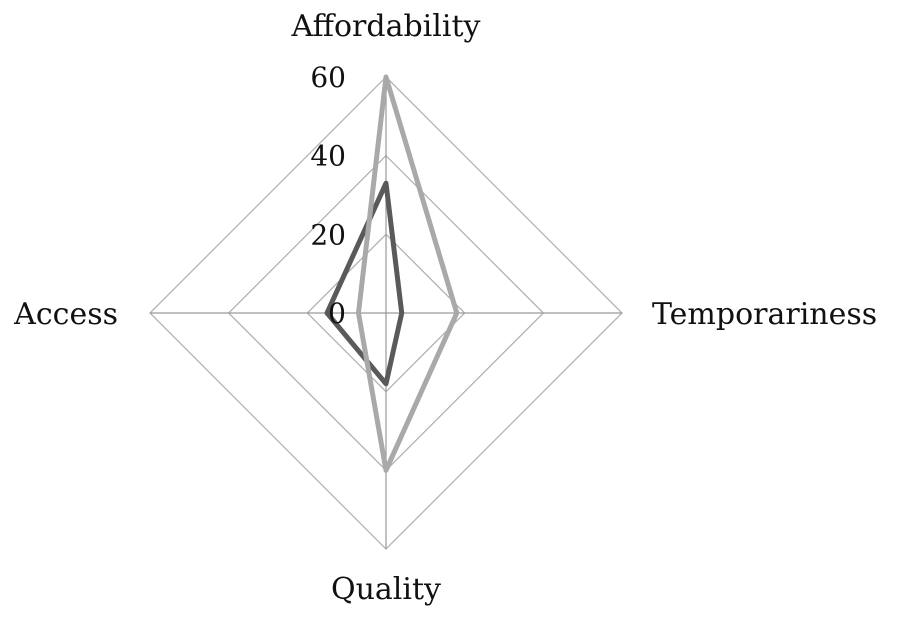  What do you see at coordinates (65, 314) in the screenshot?
I see `category-label-access: Access` at bounding box center [65, 314].